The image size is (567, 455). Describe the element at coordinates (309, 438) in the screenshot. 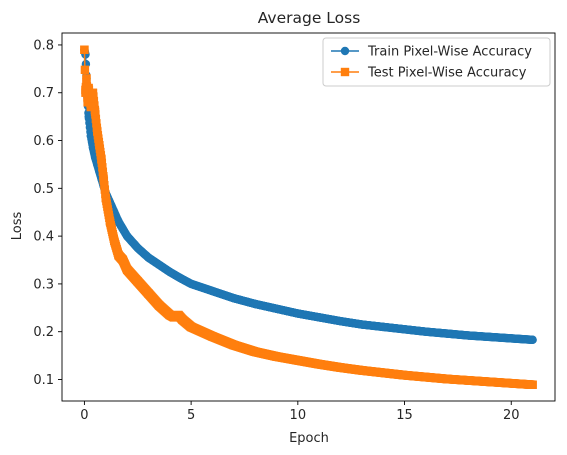

I see `x-axis-label: Epoch` at that location.